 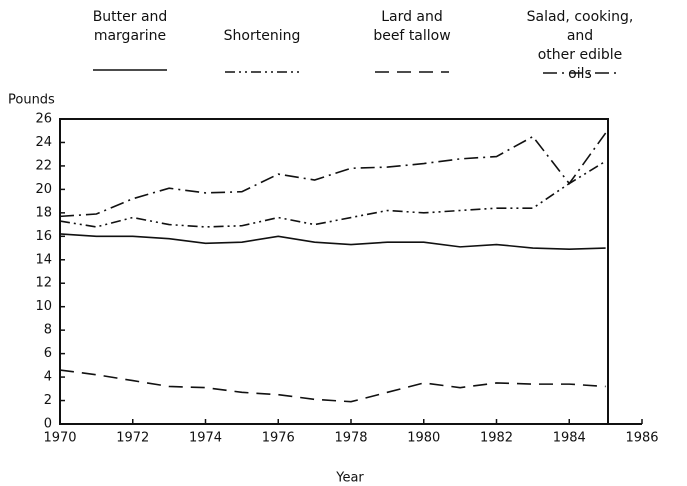 What do you see at coordinates (48, 353) in the screenshot?
I see `y-tick-label: 6` at bounding box center [48, 353].